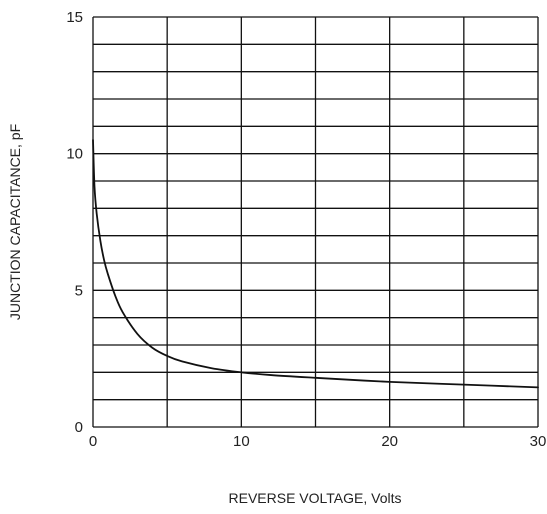  I want to click on x-tick-label: 10, so click(241, 441).